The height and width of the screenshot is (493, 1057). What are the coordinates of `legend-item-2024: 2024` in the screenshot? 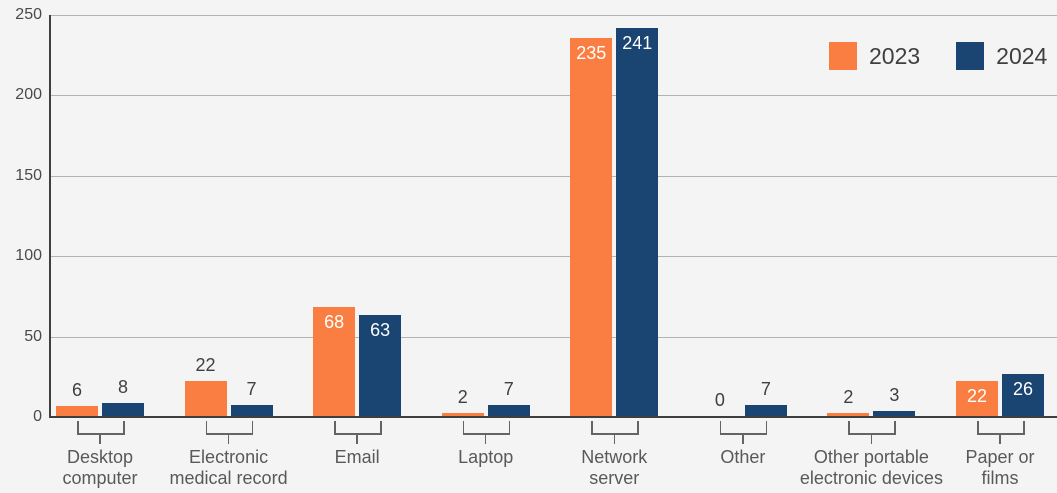 It's located at (1001, 56).